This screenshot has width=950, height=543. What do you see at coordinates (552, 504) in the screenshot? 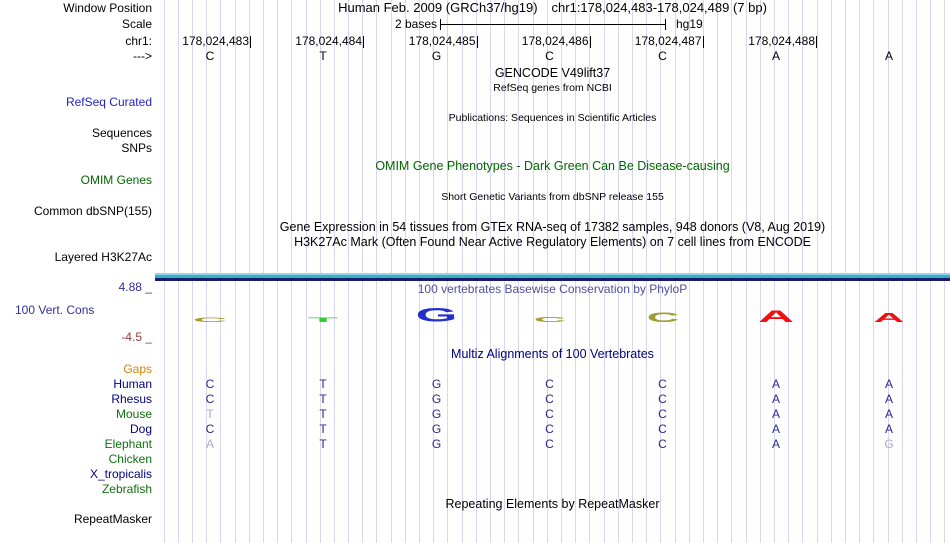
I see `track-title-repeatmasker: Repeating Elements by RepeatMasker` at bounding box center [552, 504].